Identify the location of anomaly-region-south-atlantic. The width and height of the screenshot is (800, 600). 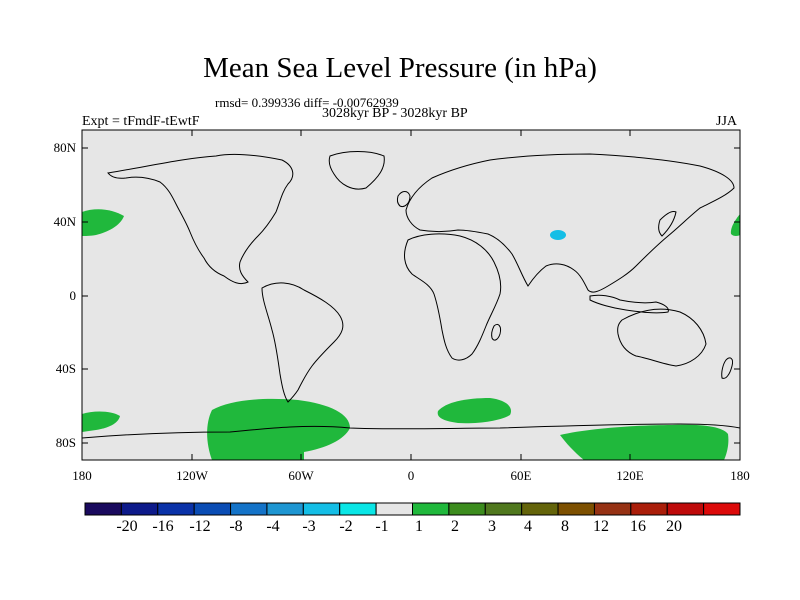
(474, 411).